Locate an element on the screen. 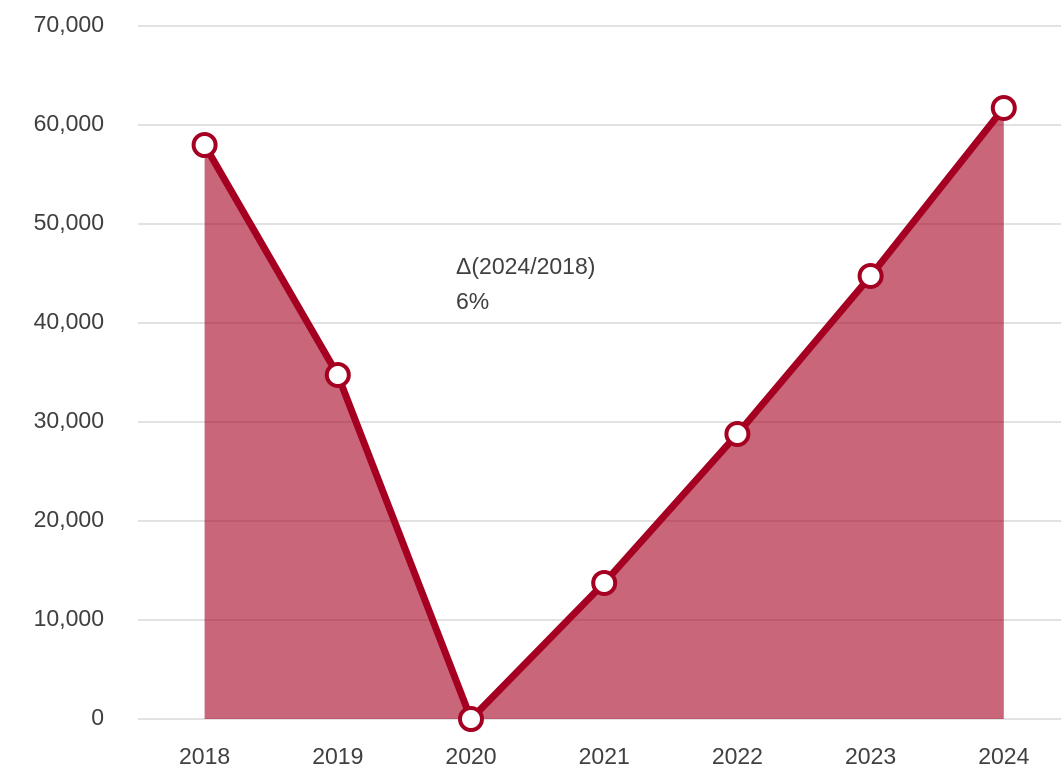  x-tick-label: 2018 is located at coordinates (204, 756).